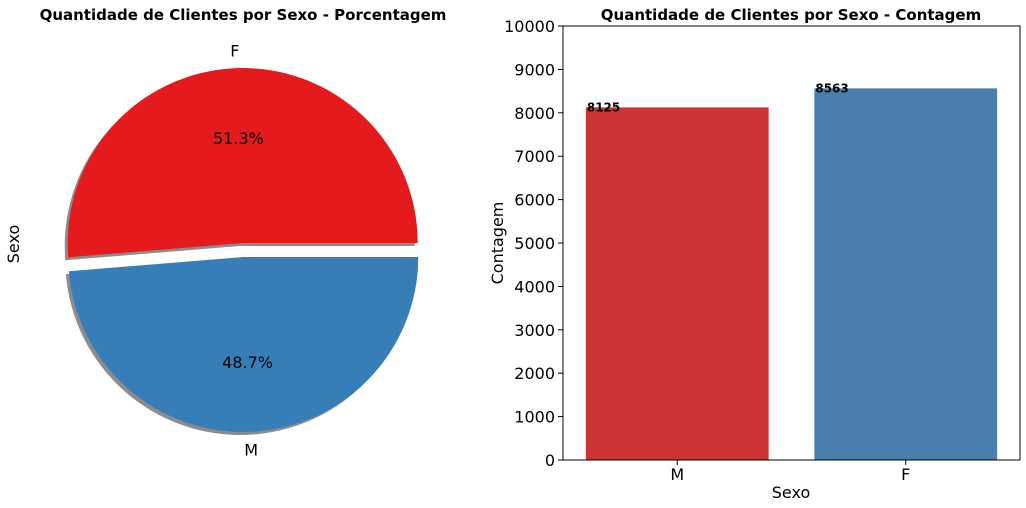 The image size is (1026, 508). What do you see at coordinates (677, 283) in the screenshot?
I see `bar-m` at bounding box center [677, 283].